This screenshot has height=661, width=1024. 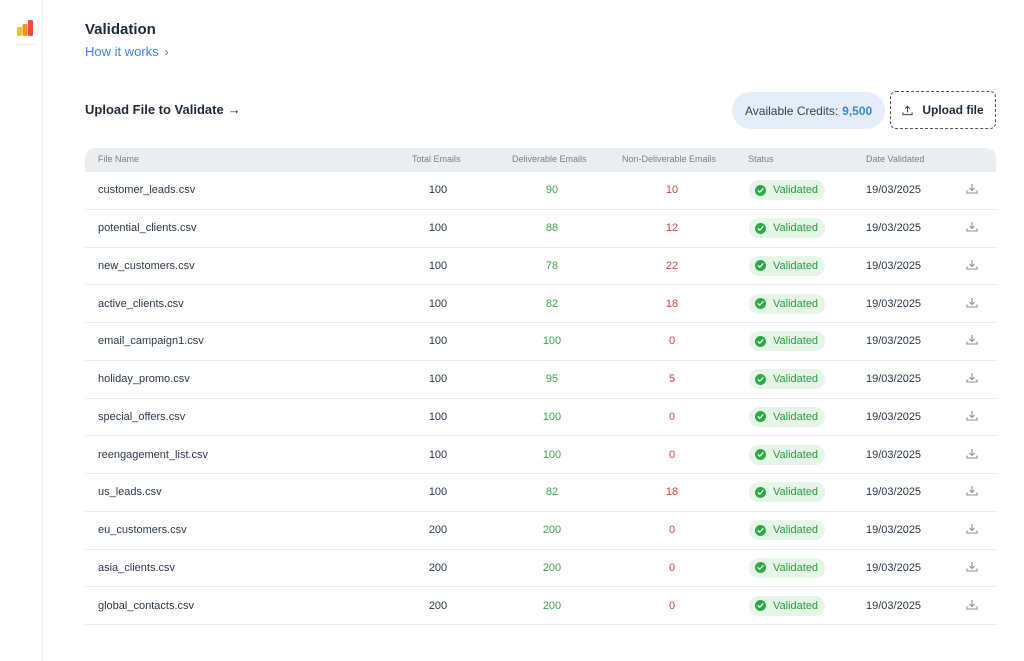 What do you see at coordinates (953, 110) in the screenshot?
I see `upload-file-label: Upload file` at bounding box center [953, 110].